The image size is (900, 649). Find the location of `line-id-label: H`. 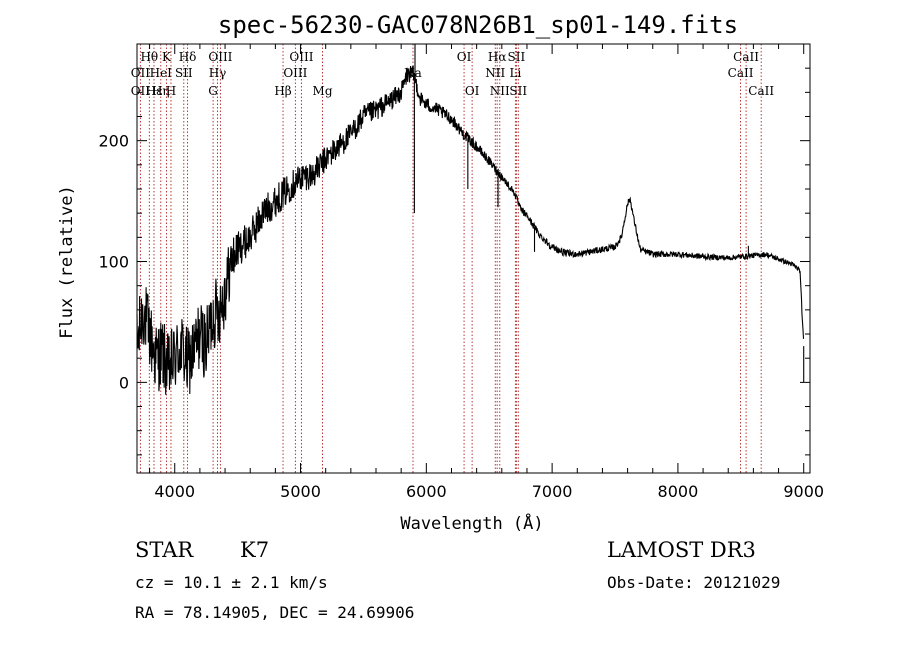

line-id-label: H is located at coordinates (171, 91).